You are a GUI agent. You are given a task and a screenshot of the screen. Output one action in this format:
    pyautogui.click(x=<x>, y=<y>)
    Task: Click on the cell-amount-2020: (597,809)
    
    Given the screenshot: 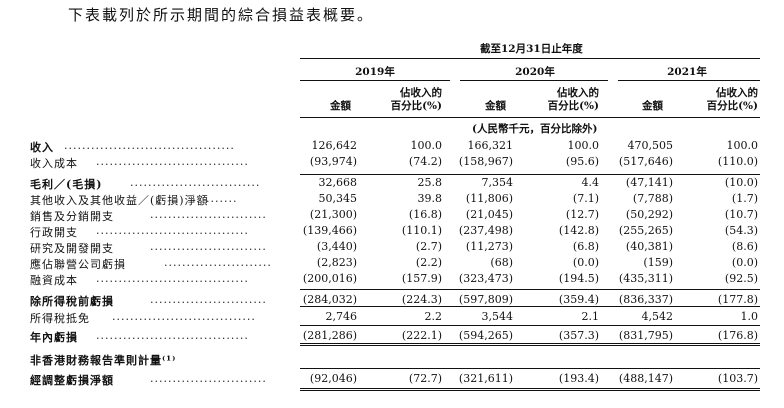 What is the action you would take?
    pyautogui.click(x=485, y=299)
    